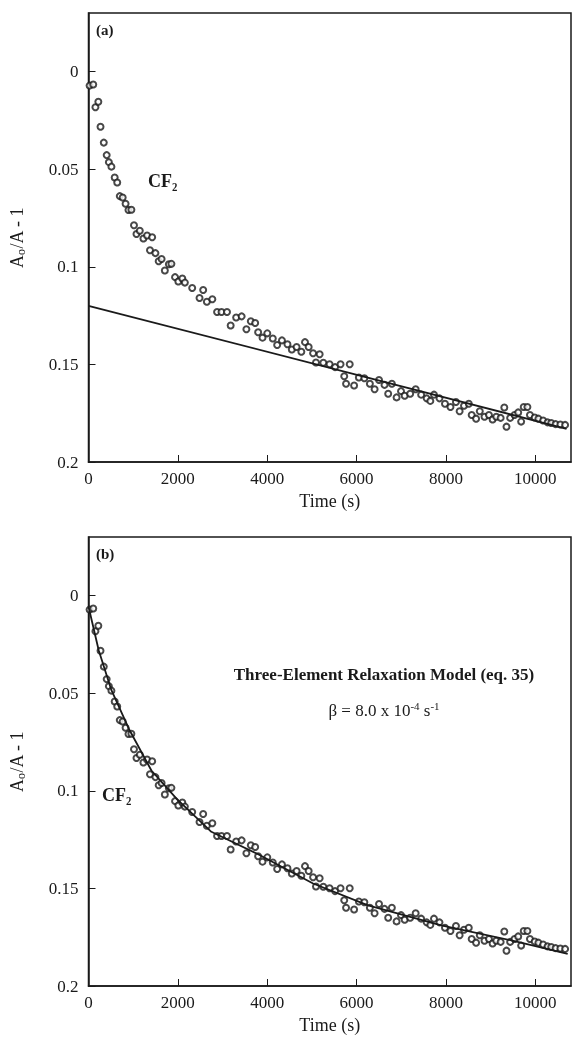 This screenshot has width=573, height=1048. I want to click on annotation: Three-Element Relaxation Model (eq. 35), so click(384, 674).